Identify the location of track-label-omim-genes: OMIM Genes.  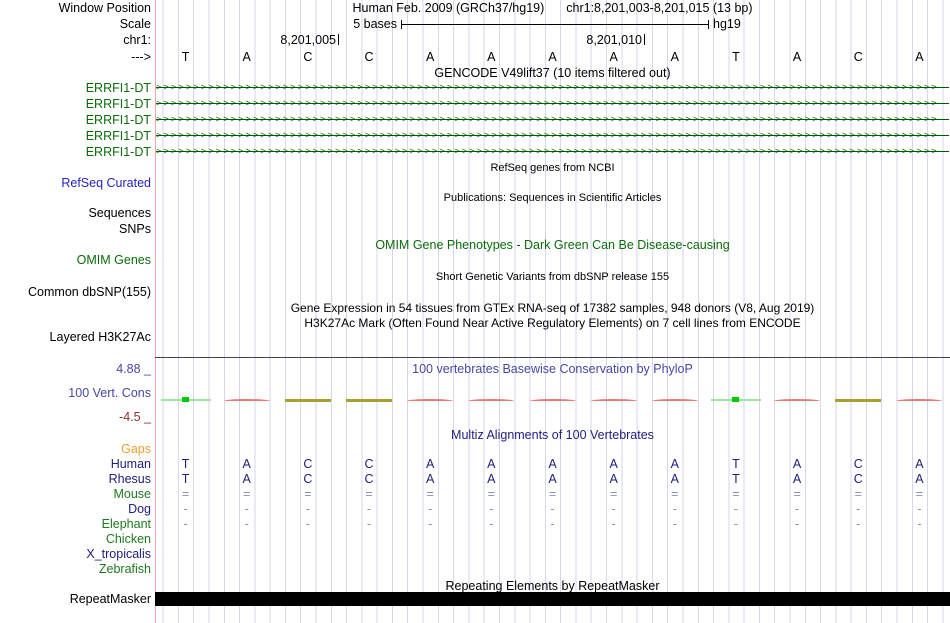
(113, 260).